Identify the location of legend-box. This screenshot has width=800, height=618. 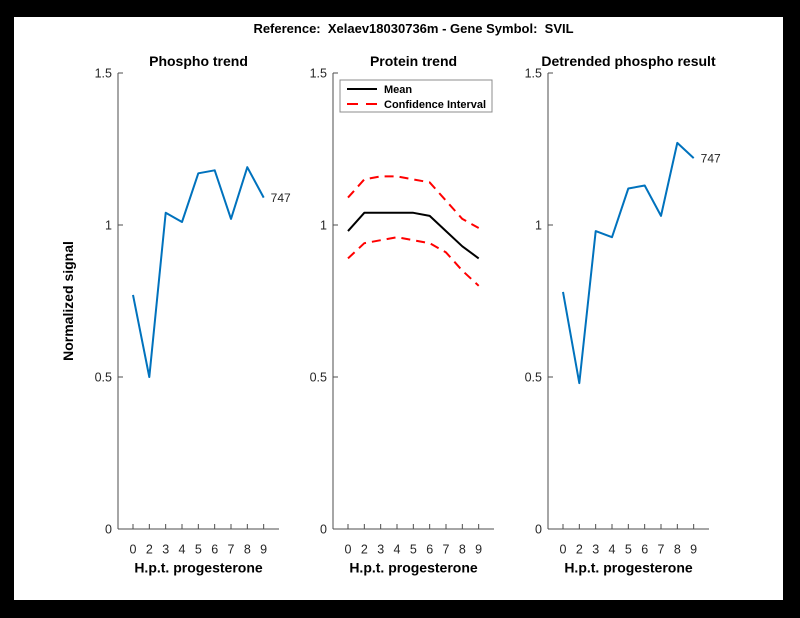
(416, 96).